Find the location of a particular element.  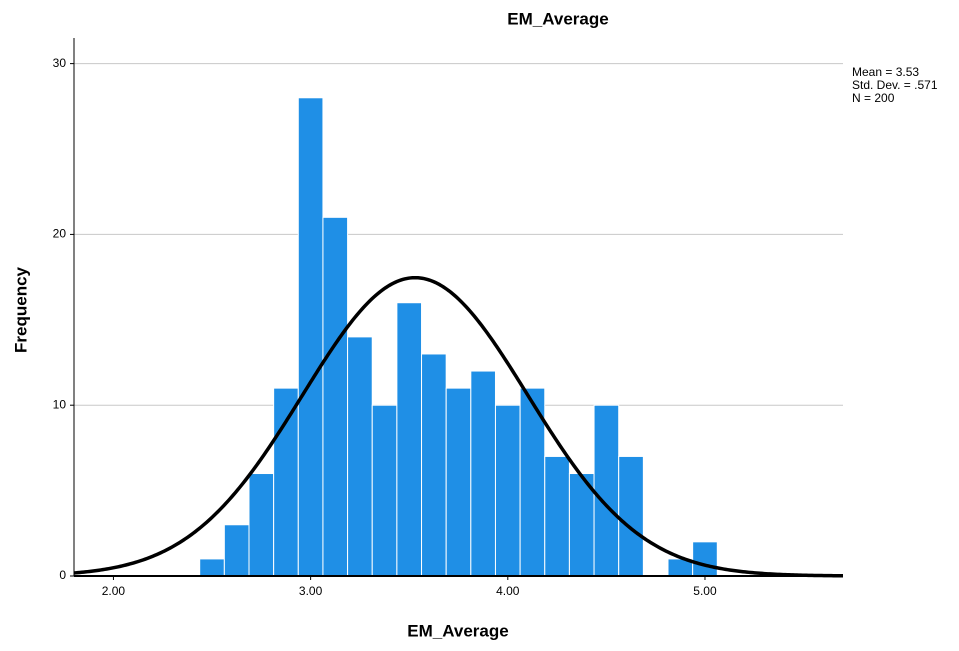

y-tick-label: 20 is located at coordinates (60, 234).